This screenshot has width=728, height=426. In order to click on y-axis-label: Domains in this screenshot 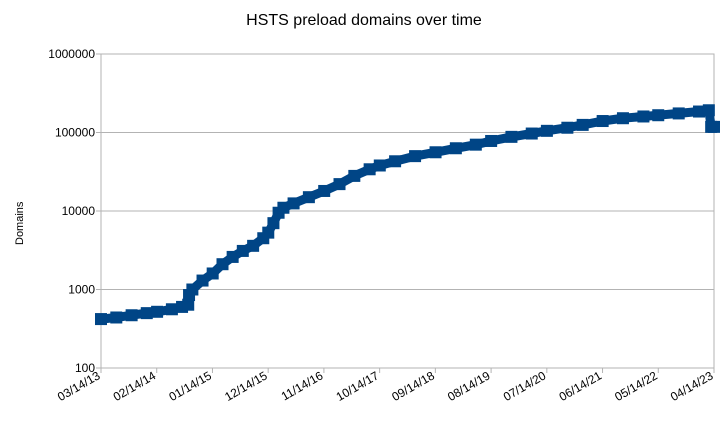, I will do `click(20, 223)`.